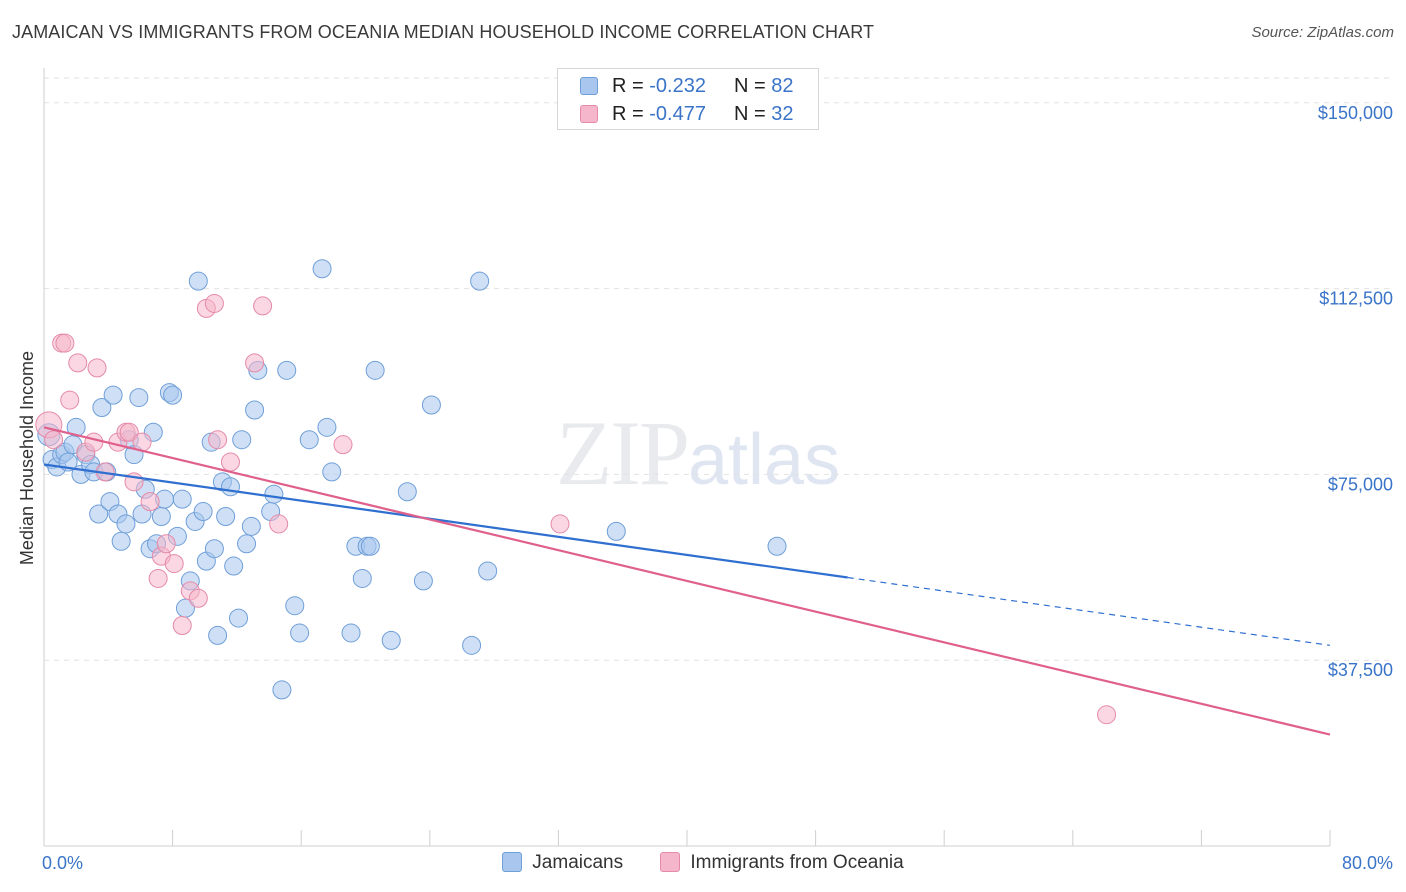  Describe the element at coordinates (782, 863) in the screenshot. I see `legend-item-oceania: Immigrants from Oceania` at that location.